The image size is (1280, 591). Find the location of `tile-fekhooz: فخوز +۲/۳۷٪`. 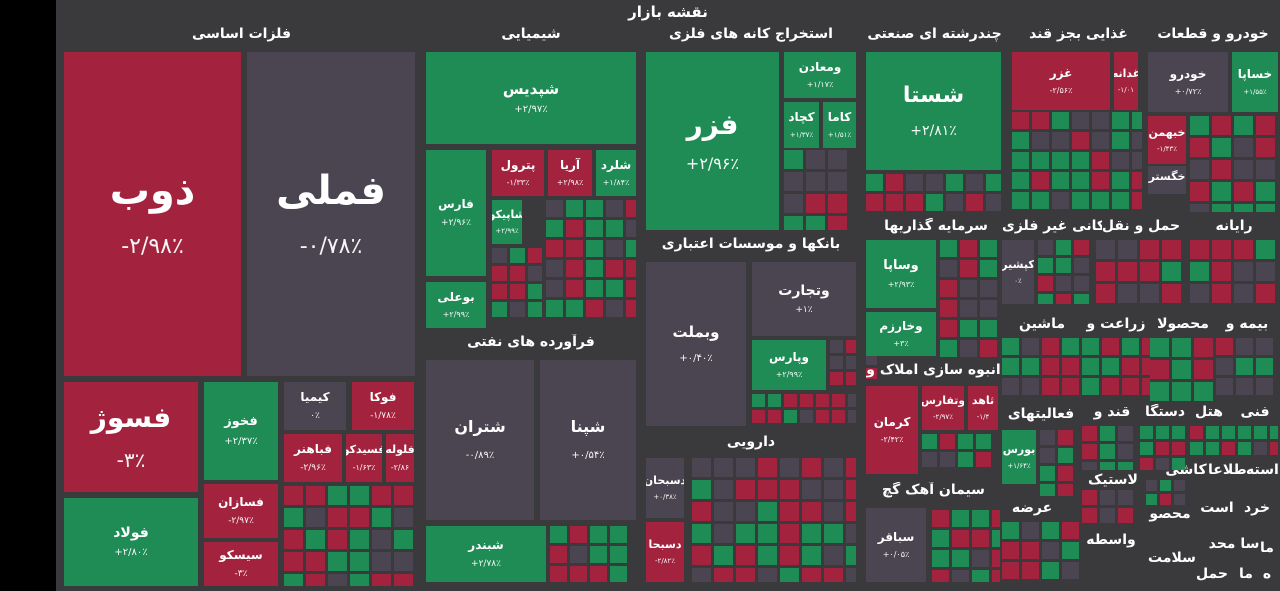

tile-fekhooz: فخوز +۲/۳۷٪ is located at coordinates (241, 431).